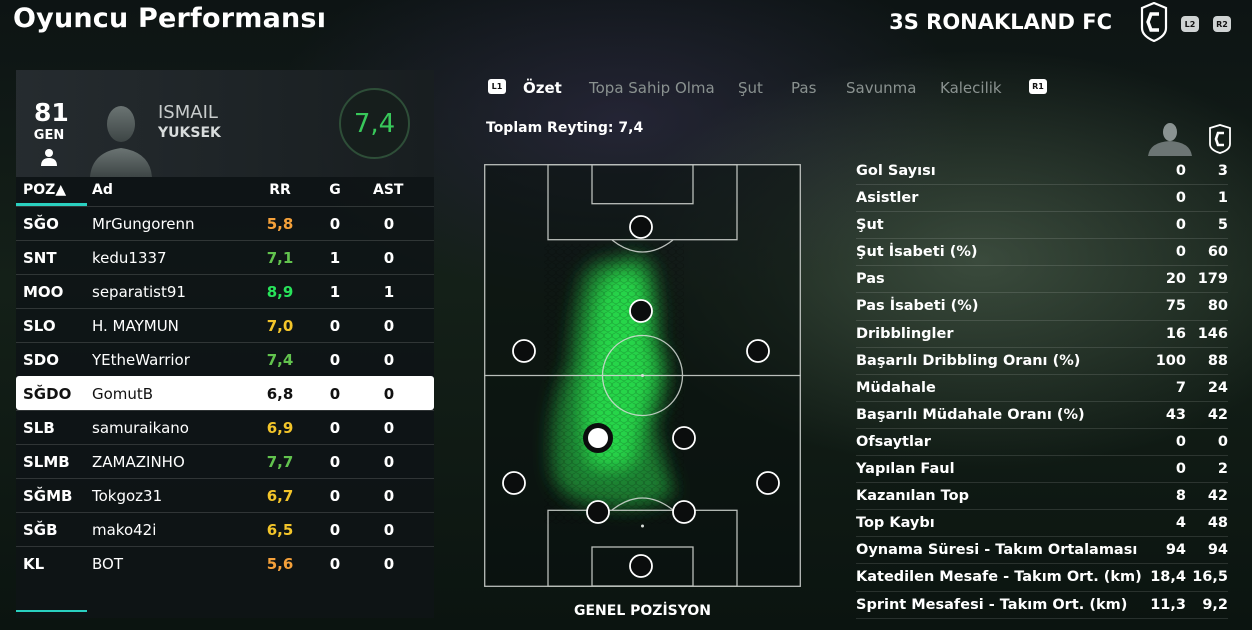 Image resolution: width=1252 pixels, height=630 pixels. What do you see at coordinates (905, 333) in the screenshot?
I see `stat-label: Dribblingler` at bounding box center [905, 333].